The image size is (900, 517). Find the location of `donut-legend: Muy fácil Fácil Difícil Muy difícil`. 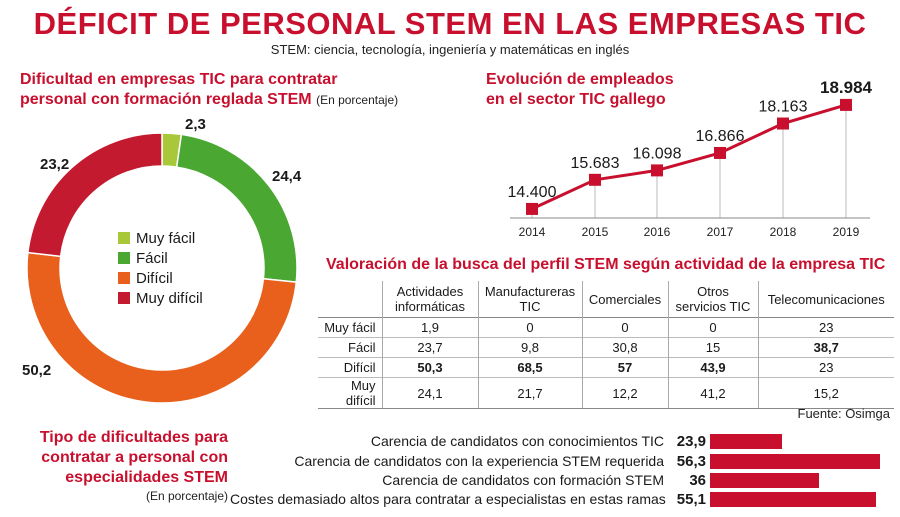

donut-legend: Muy fácil Fácil Difícil Muy difícil is located at coordinates (160, 268).